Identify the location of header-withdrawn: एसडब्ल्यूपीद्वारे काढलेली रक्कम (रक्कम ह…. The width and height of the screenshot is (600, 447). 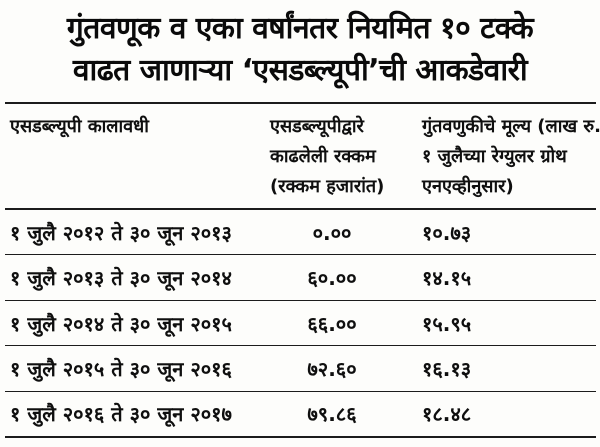
(346, 157).